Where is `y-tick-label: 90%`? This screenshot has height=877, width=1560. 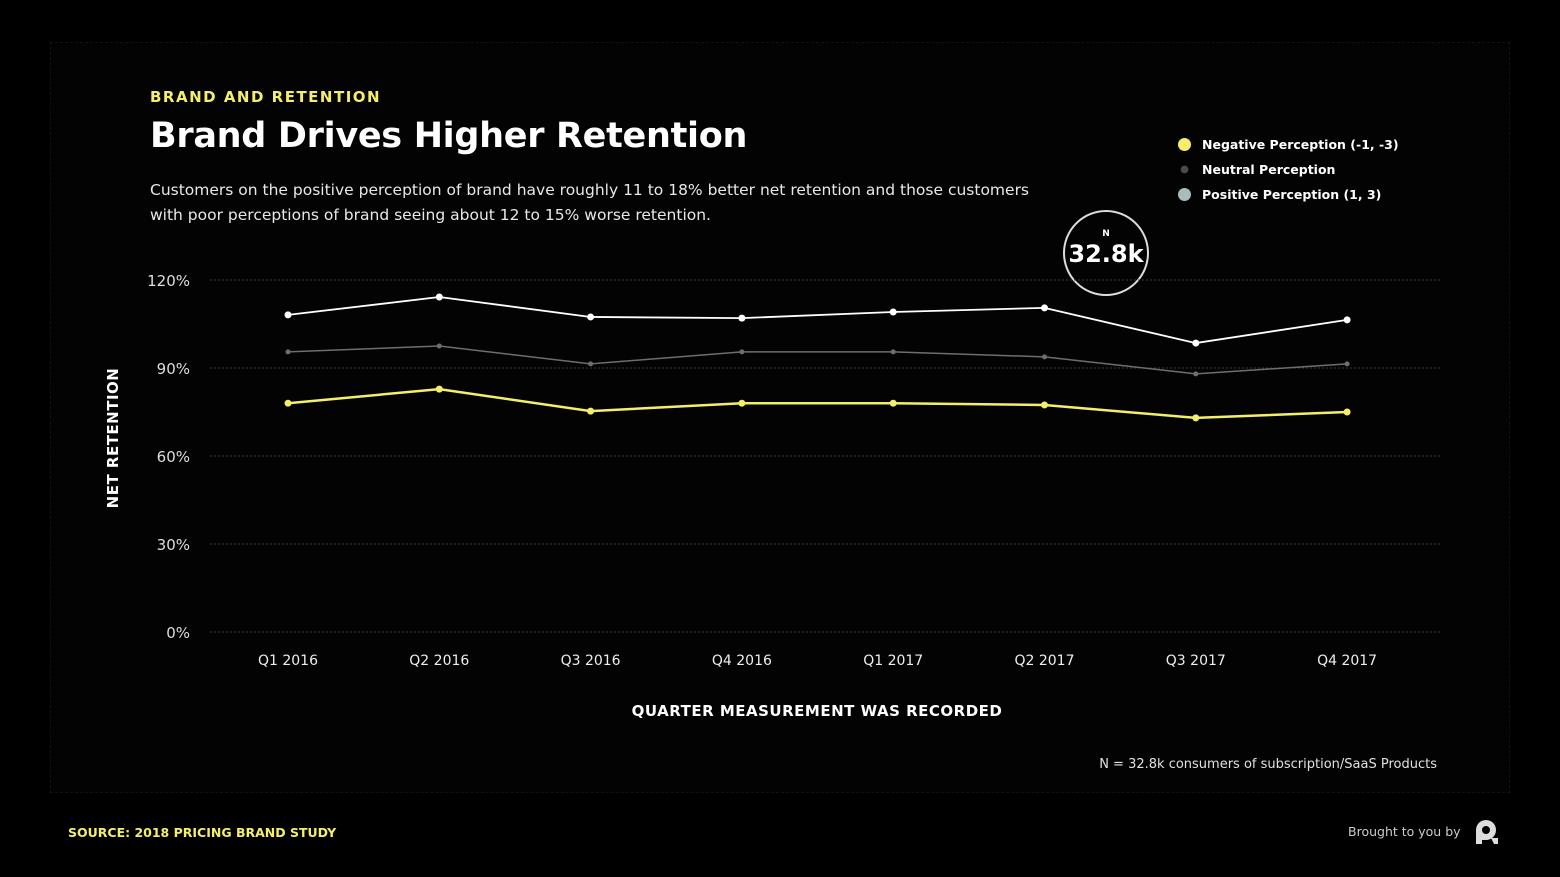 y-tick-label: 90% is located at coordinates (173, 369).